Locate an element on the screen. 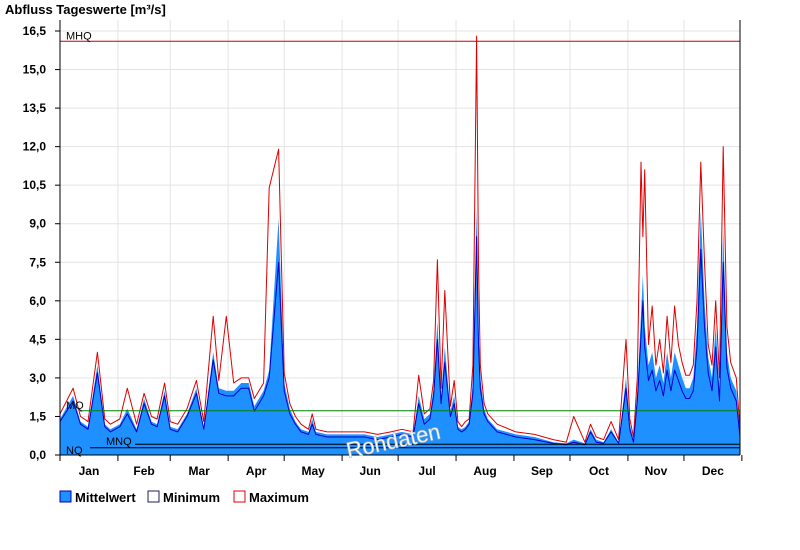 This screenshot has width=800, height=550. chart-title: Abfluss Tageswerte [m³/s] is located at coordinates (85, 9).